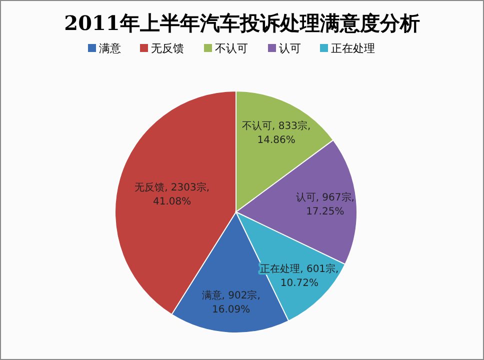 The height and width of the screenshot is (360, 484). Describe the element at coordinates (290, 48) in the screenshot. I see `legend-label: 认可` at that location.